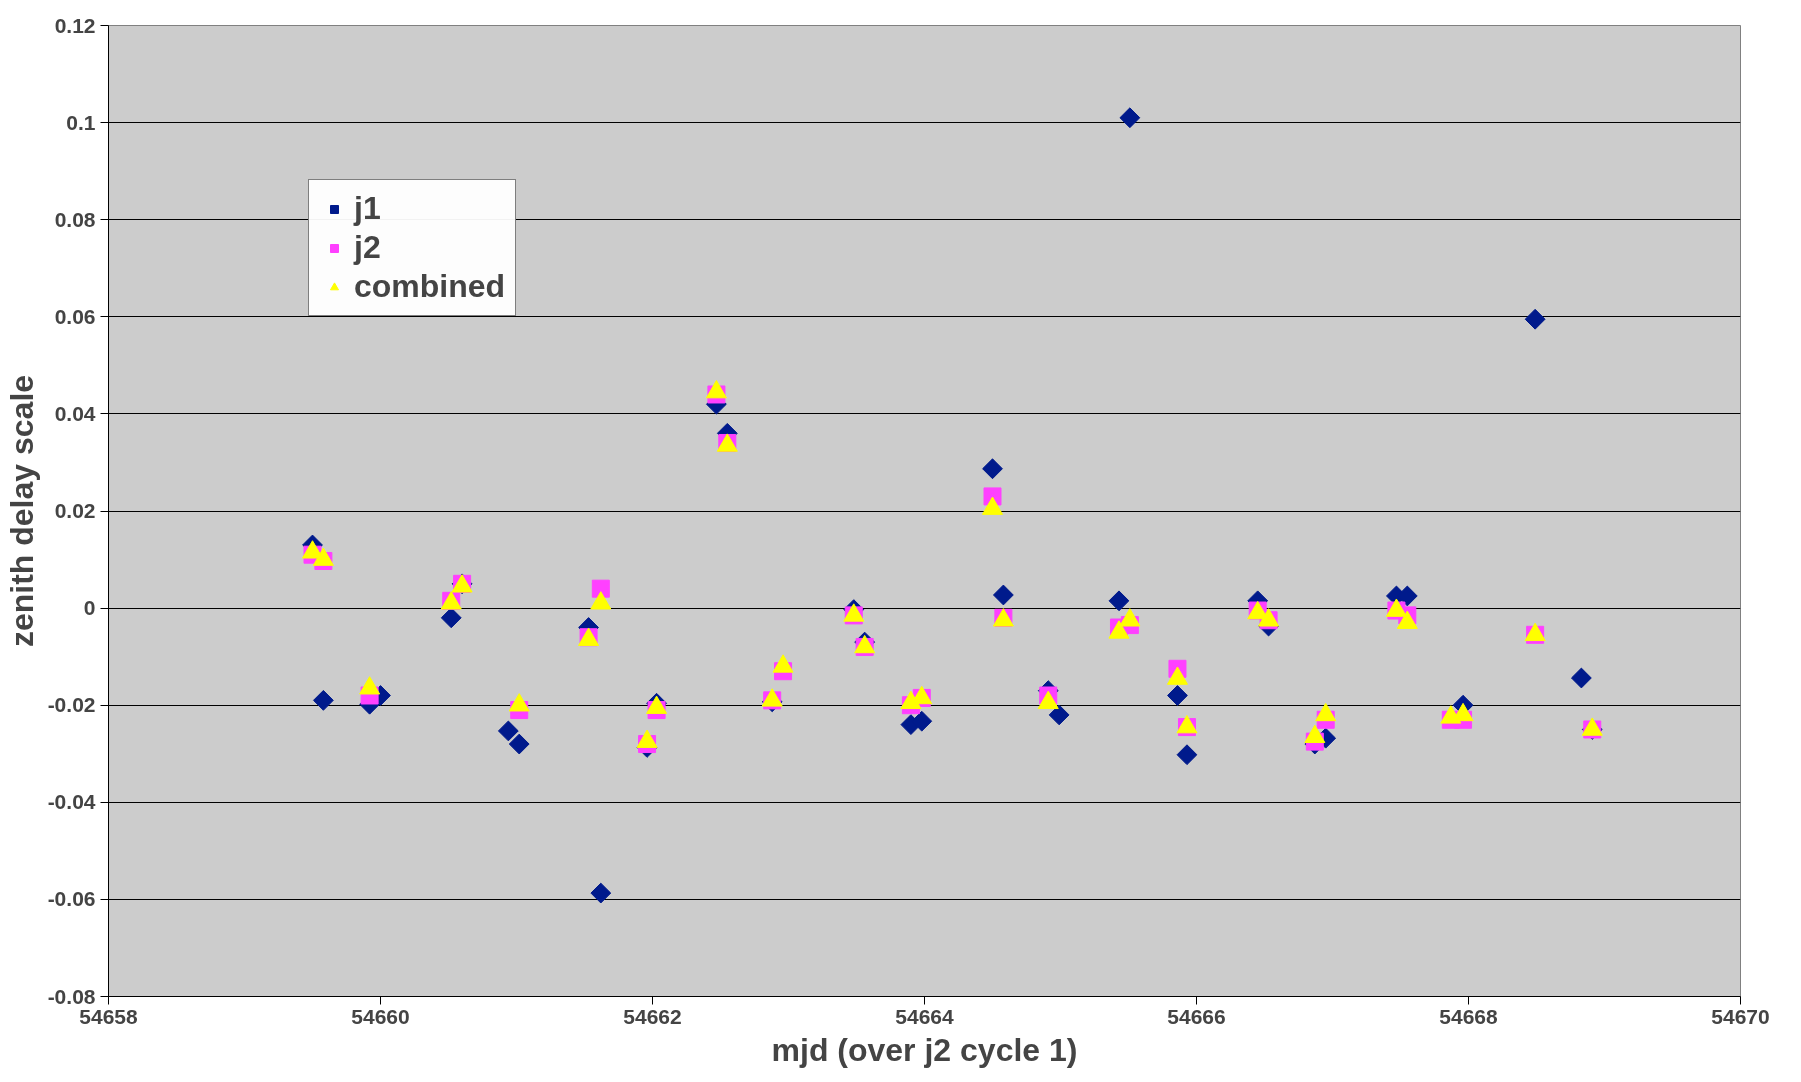  Describe the element at coordinates (89, 608) in the screenshot. I see `y-tick-label: 0` at that location.